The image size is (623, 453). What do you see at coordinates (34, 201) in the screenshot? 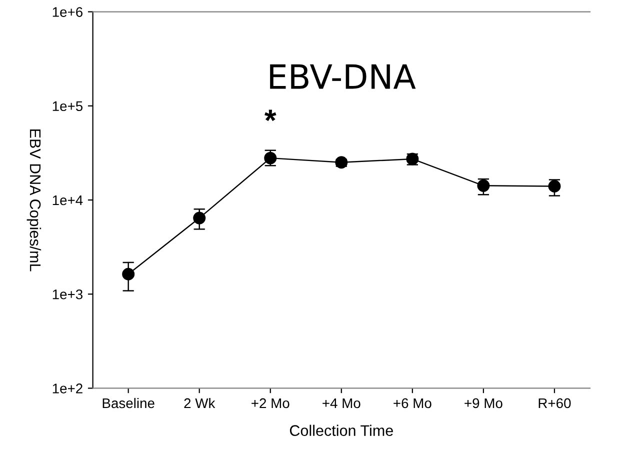
I see `y-axis-title: EBV DNA Copies/mL` at bounding box center [34, 201].